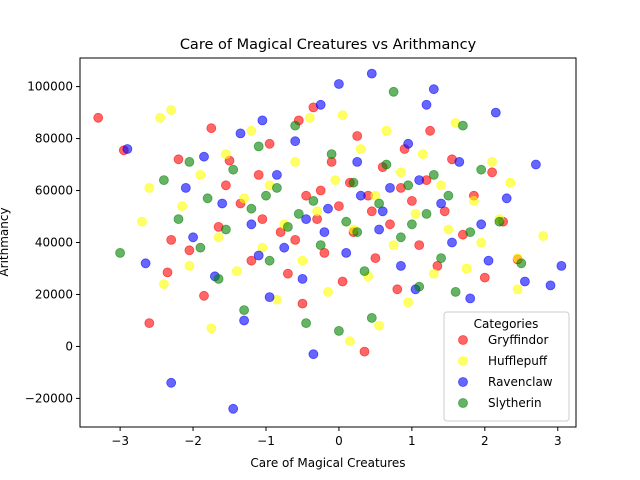 The width and height of the screenshot is (640, 480). Describe the element at coordinates (558, 441) in the screenshot. I see `x-tick-label: 3` at that location.